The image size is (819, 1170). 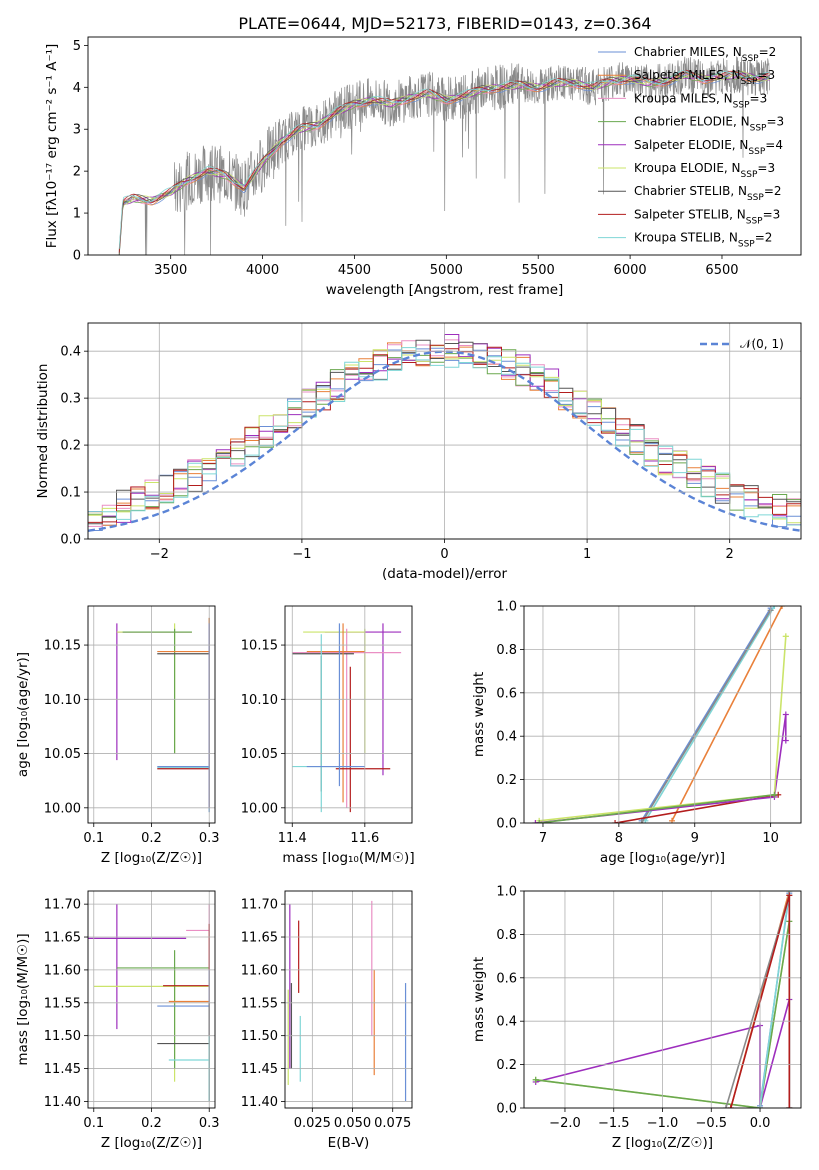 I want to click on x-tick-label: 0.050, so click(x=352, y=1123).